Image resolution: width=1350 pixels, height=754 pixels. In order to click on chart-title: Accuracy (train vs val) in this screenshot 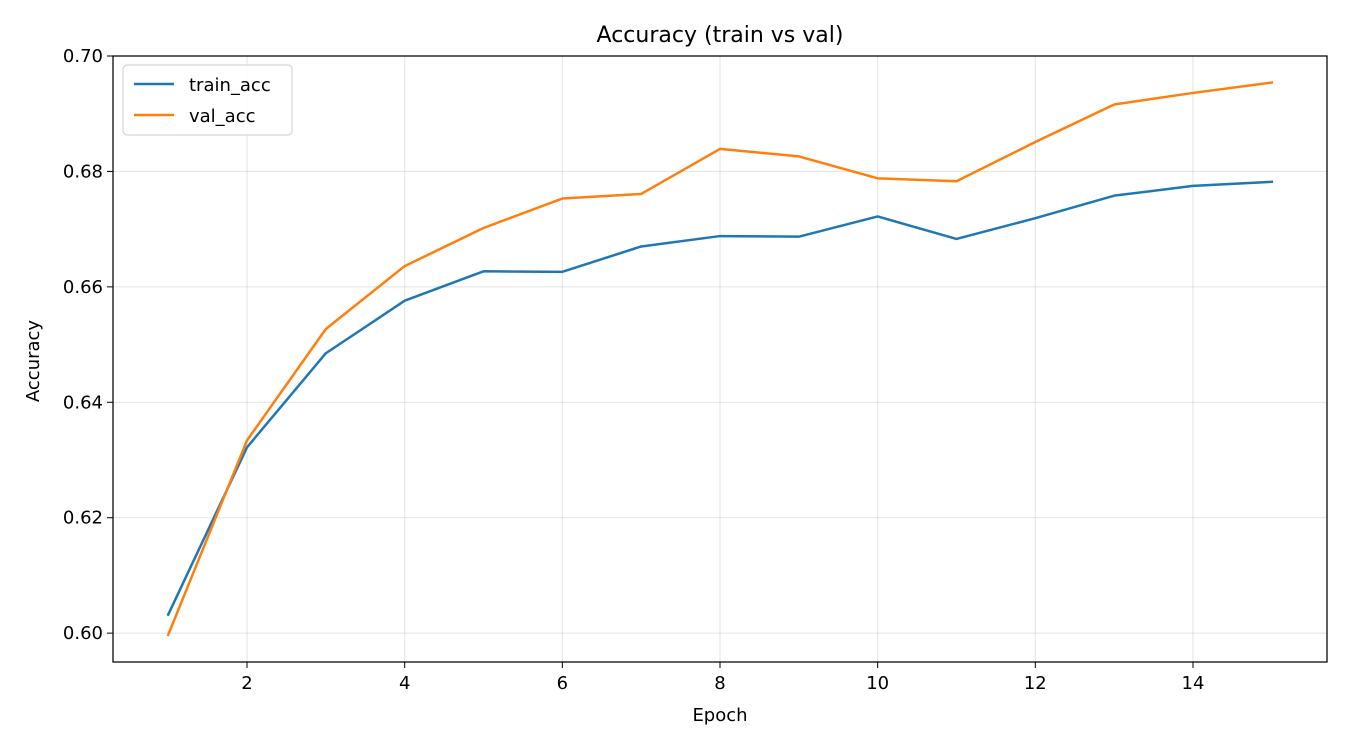, I will do `click(720, 35)`.